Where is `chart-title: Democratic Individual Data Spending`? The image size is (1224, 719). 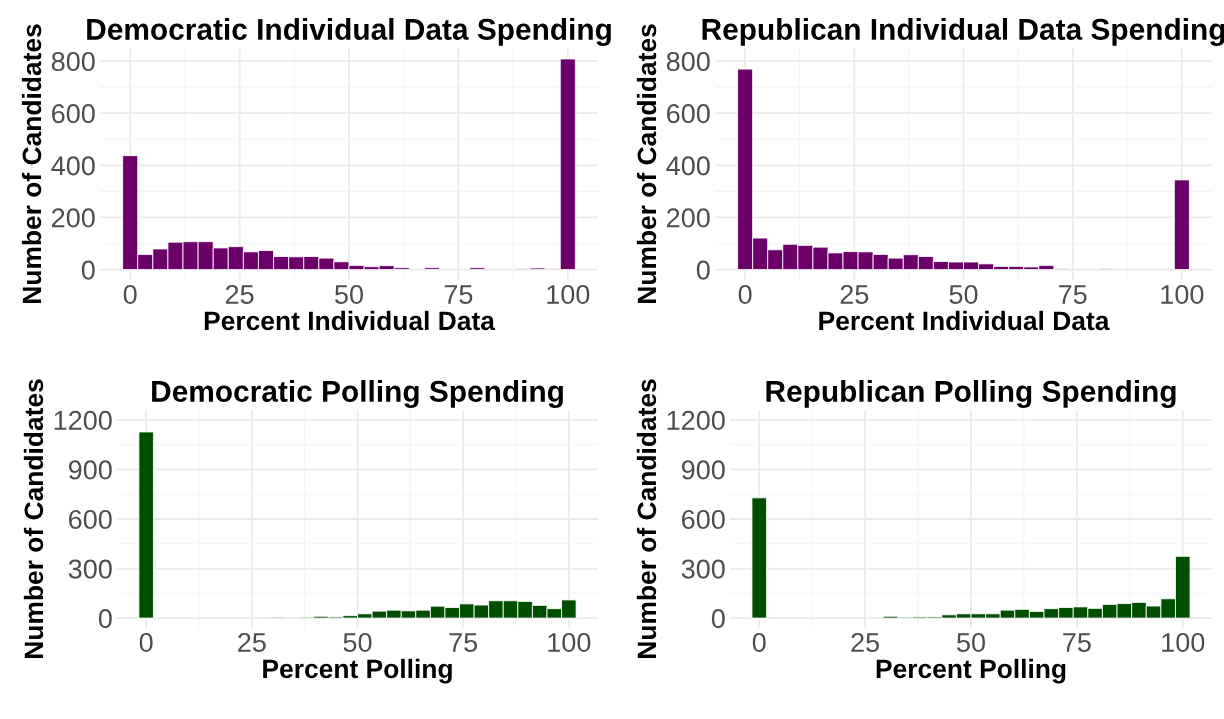 chart-title: Democratic Individual Data Spending is located at coordinates (349, 32).